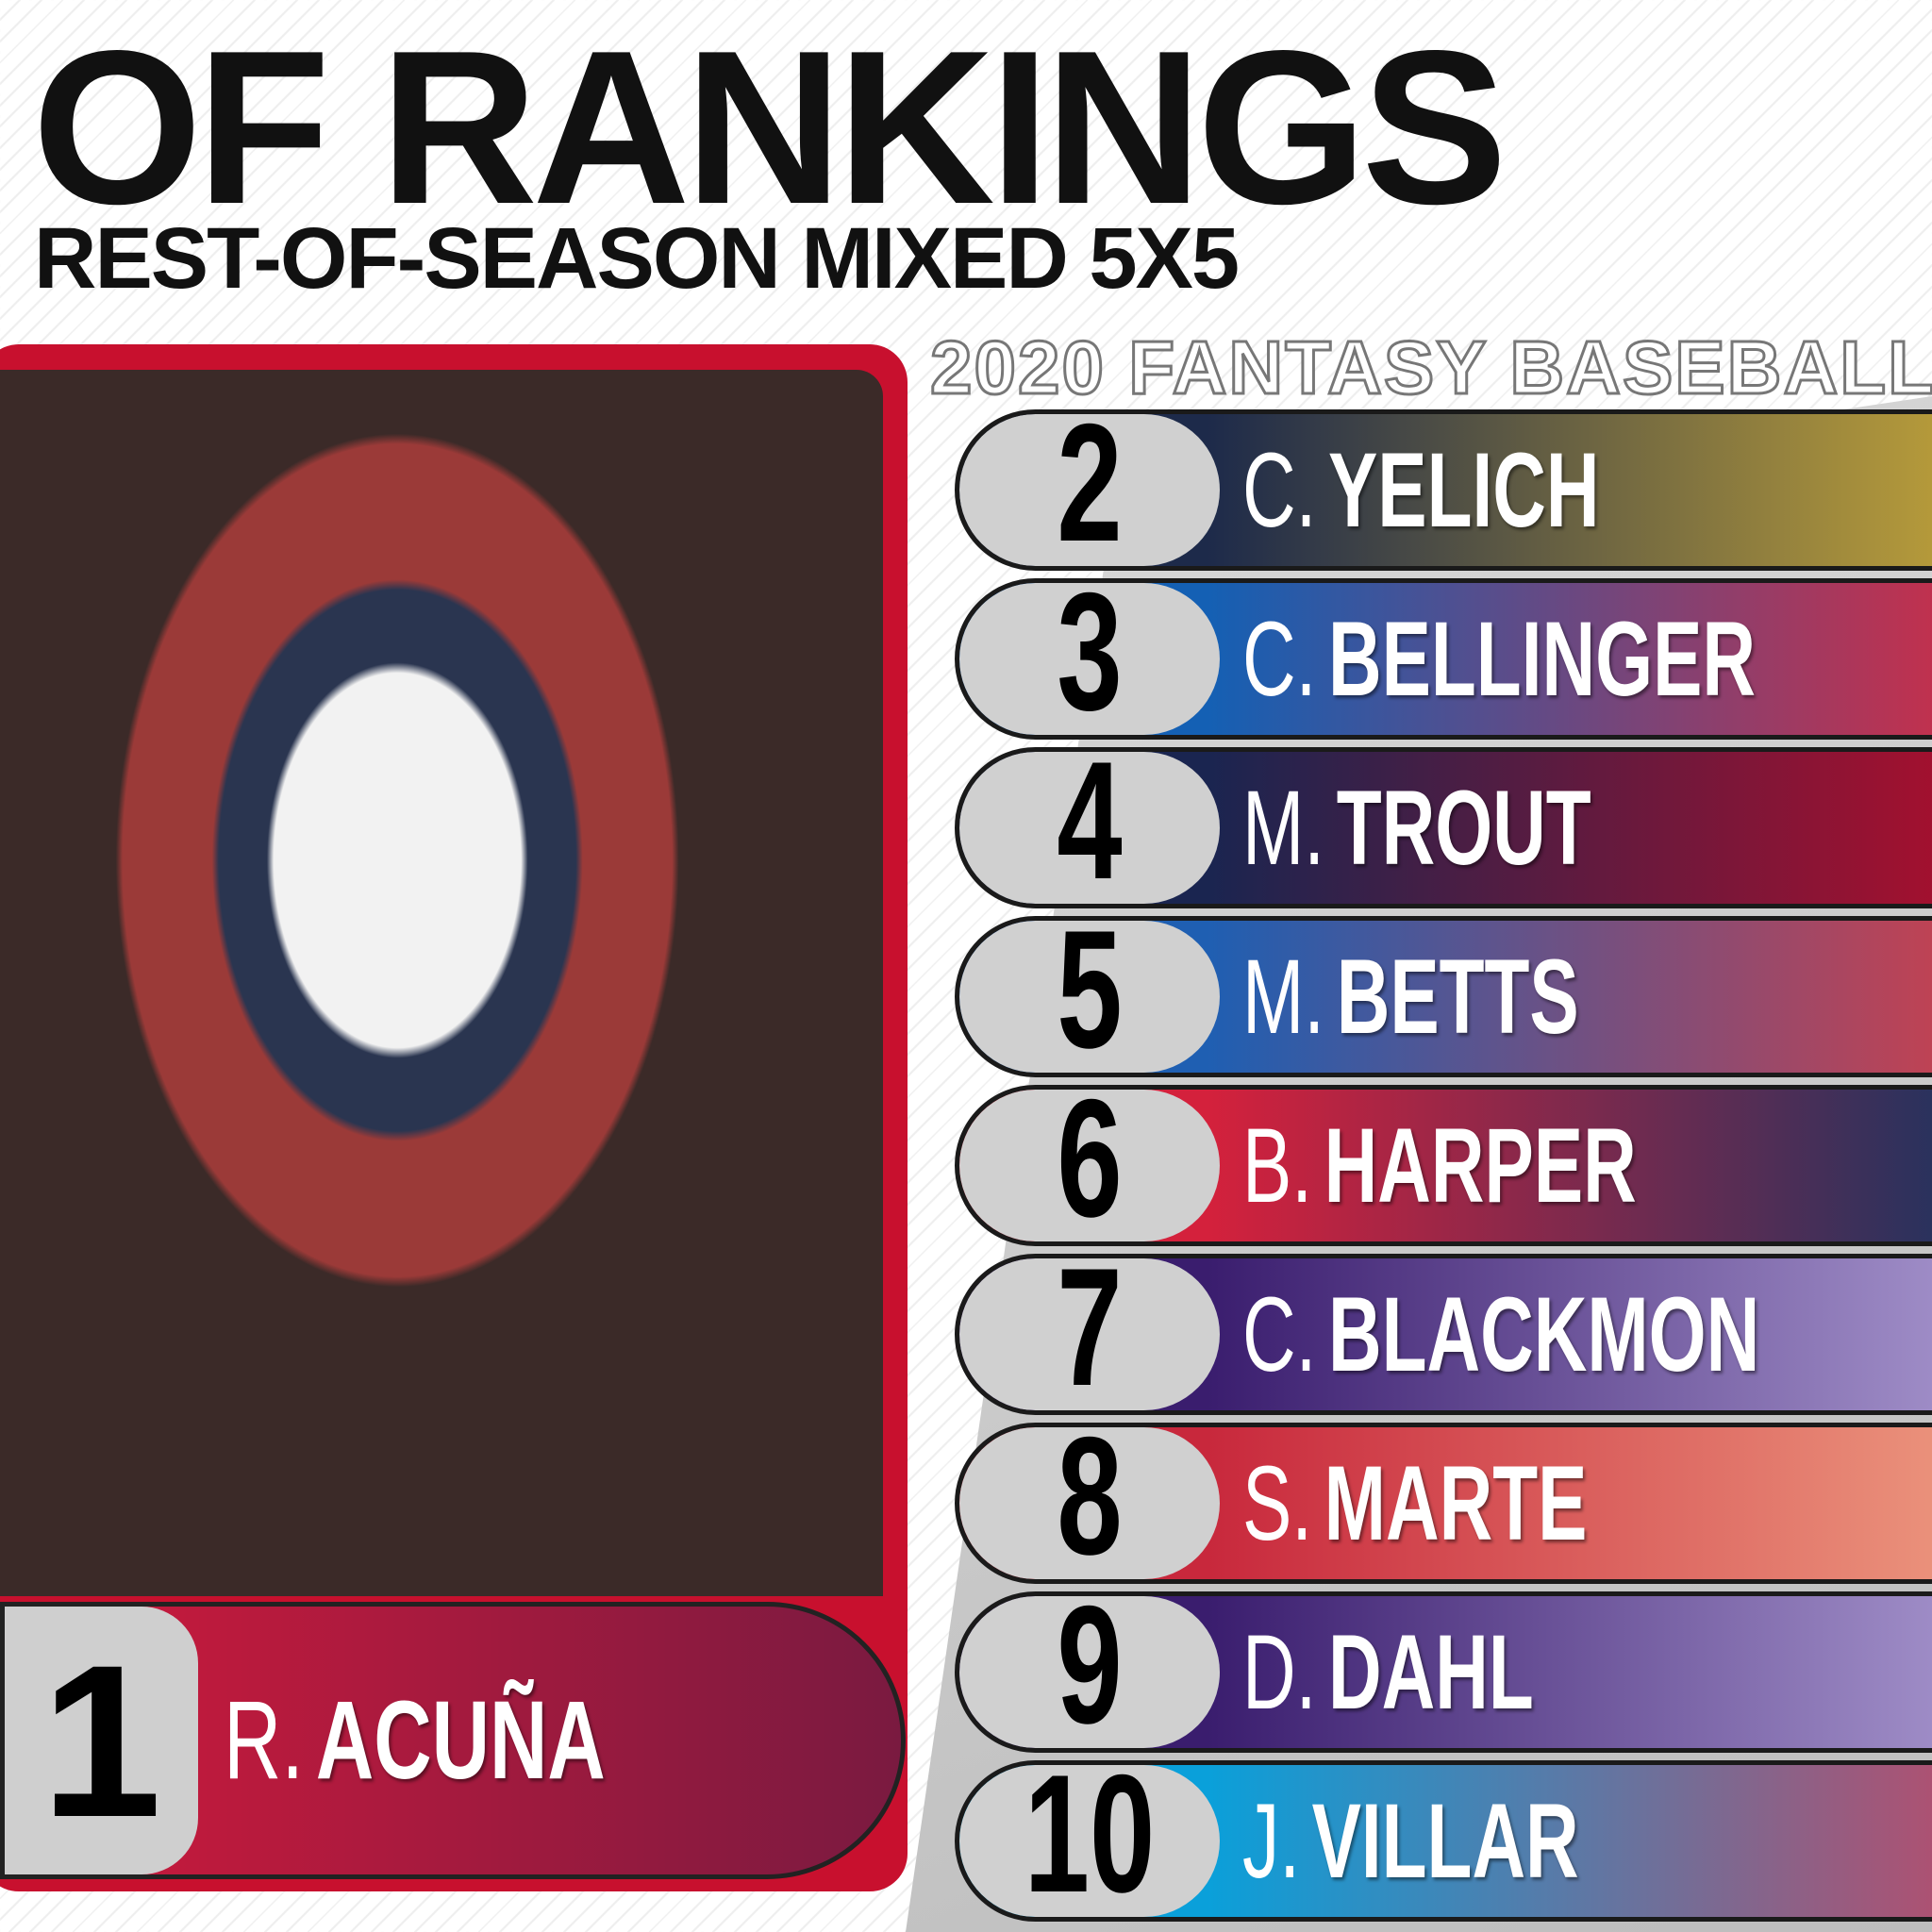  What do you see at coordinates (1277, 1165) in the screenshot?
I see `initial: B.` at bounding box center [1277, 1165].